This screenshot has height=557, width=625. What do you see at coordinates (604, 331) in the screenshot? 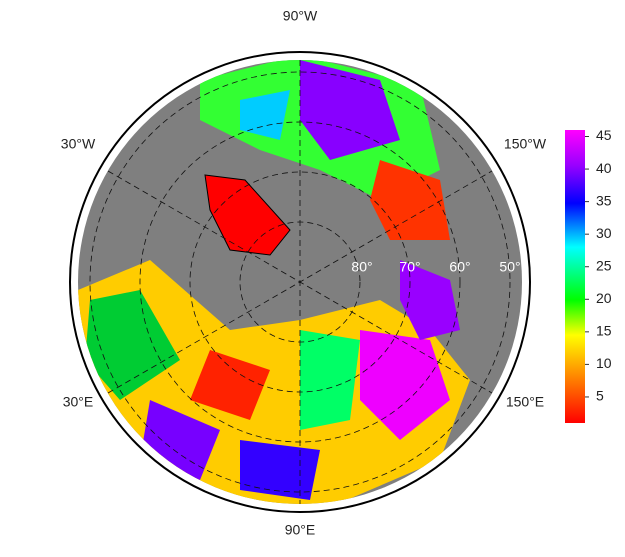
I see `colorbar-tick-label: 15` at bounding box center [604, 331].